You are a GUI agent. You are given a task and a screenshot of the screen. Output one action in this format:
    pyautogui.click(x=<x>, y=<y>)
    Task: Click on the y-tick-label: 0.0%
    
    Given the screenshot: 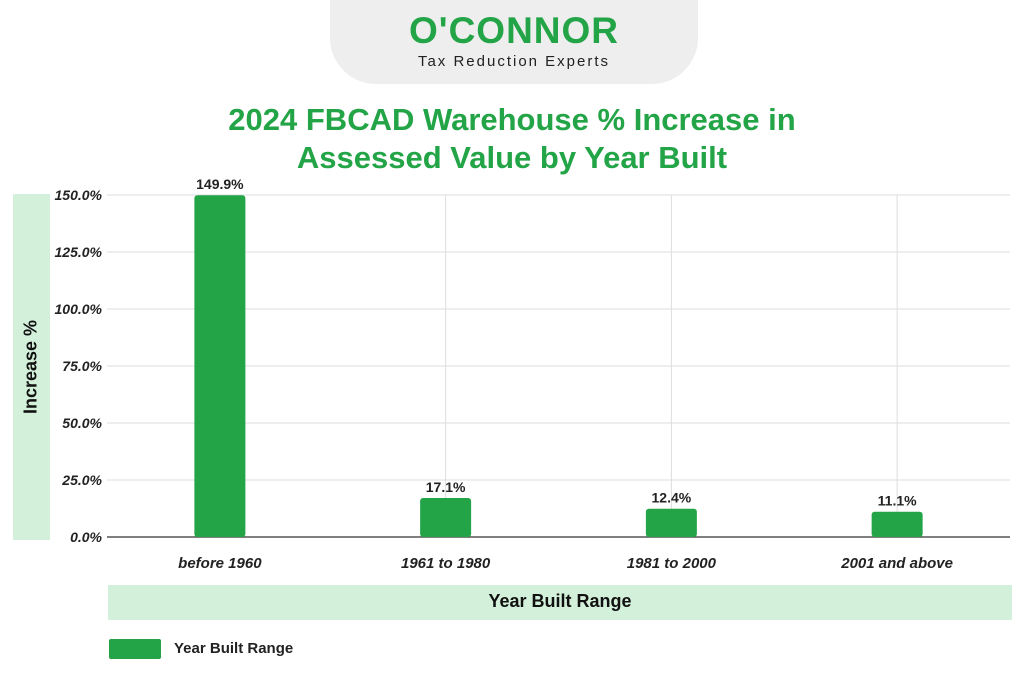 What is the action you would take?
    pyautogui.click(x=86, y=537)
    